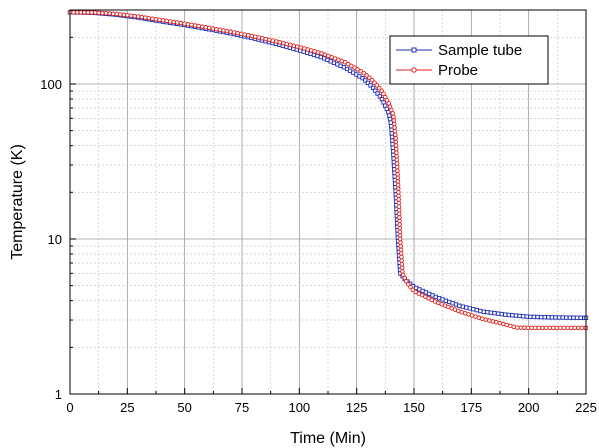  Describe the element at coordinates (469, 60) in the screenshot. I see `legend: Sample tube Probe` at that location.